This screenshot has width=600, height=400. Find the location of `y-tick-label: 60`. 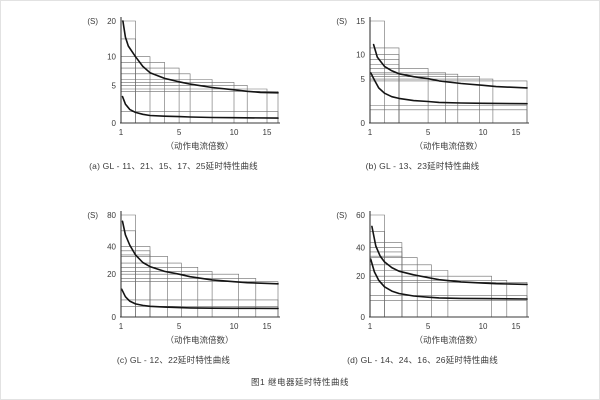

y-tick-label: 60 is located at coordinates (360, 215).